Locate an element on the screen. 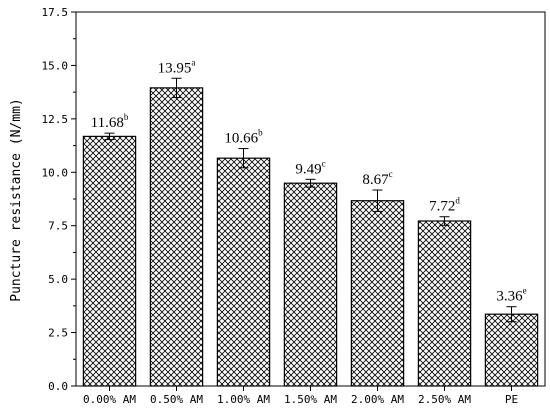 Image resolution: width=550 pixels, height=415 pixels. data-label: 9.49c is located at coordinates (310, 167).